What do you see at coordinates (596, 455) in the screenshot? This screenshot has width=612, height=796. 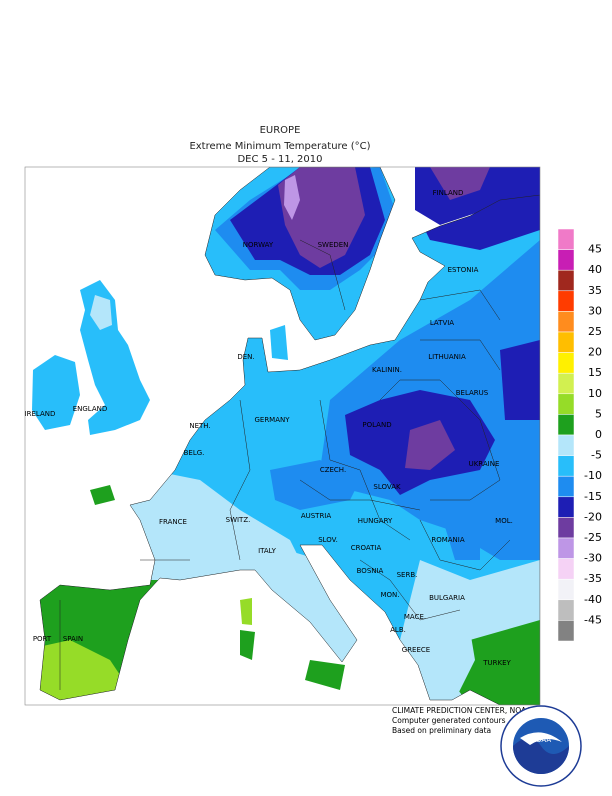 I see `legend-label: -5` at bounding box center [596, 455].